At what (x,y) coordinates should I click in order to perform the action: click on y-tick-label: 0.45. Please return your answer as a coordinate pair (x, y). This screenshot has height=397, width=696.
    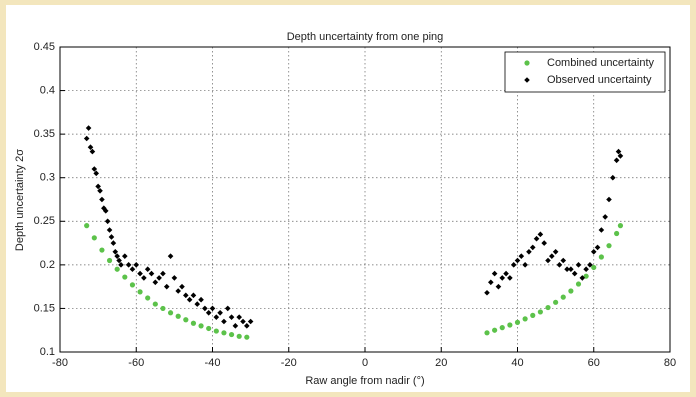
    Looking at the image, I should click on (44, 47).